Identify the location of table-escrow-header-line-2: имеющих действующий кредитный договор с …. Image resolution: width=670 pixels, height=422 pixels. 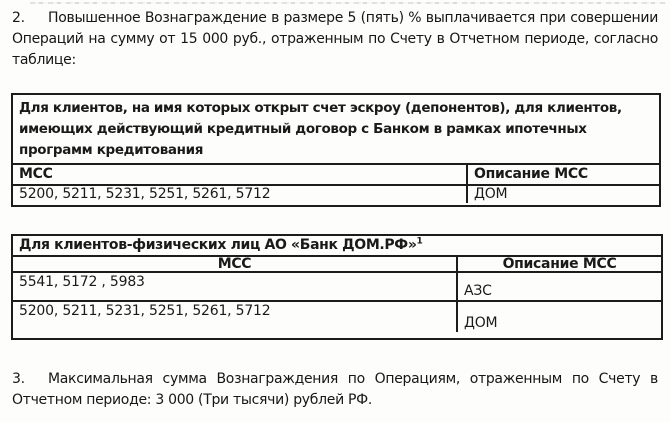
(303, 129).